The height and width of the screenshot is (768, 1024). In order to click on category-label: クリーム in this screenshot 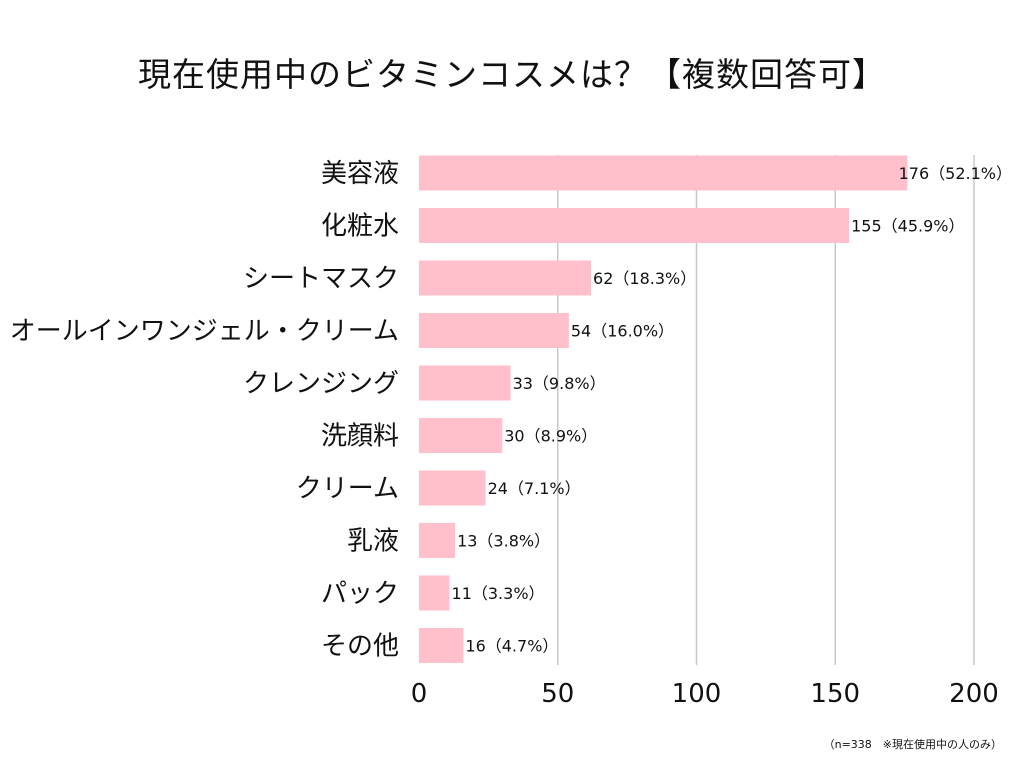, I will do `click(347, 489)`.